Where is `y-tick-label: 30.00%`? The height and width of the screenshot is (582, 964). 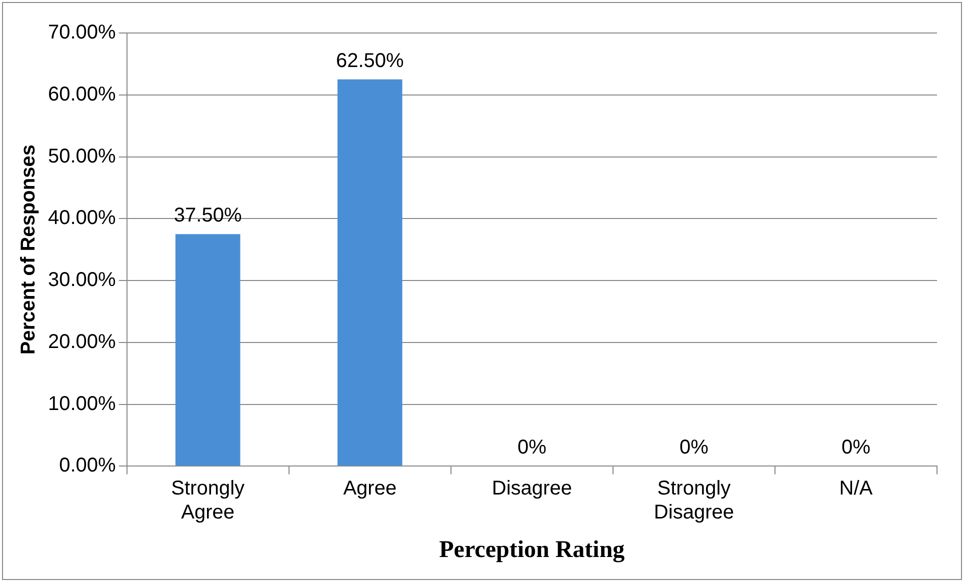 y-tick-label: 30.00% is located at coordinates (82, 280).